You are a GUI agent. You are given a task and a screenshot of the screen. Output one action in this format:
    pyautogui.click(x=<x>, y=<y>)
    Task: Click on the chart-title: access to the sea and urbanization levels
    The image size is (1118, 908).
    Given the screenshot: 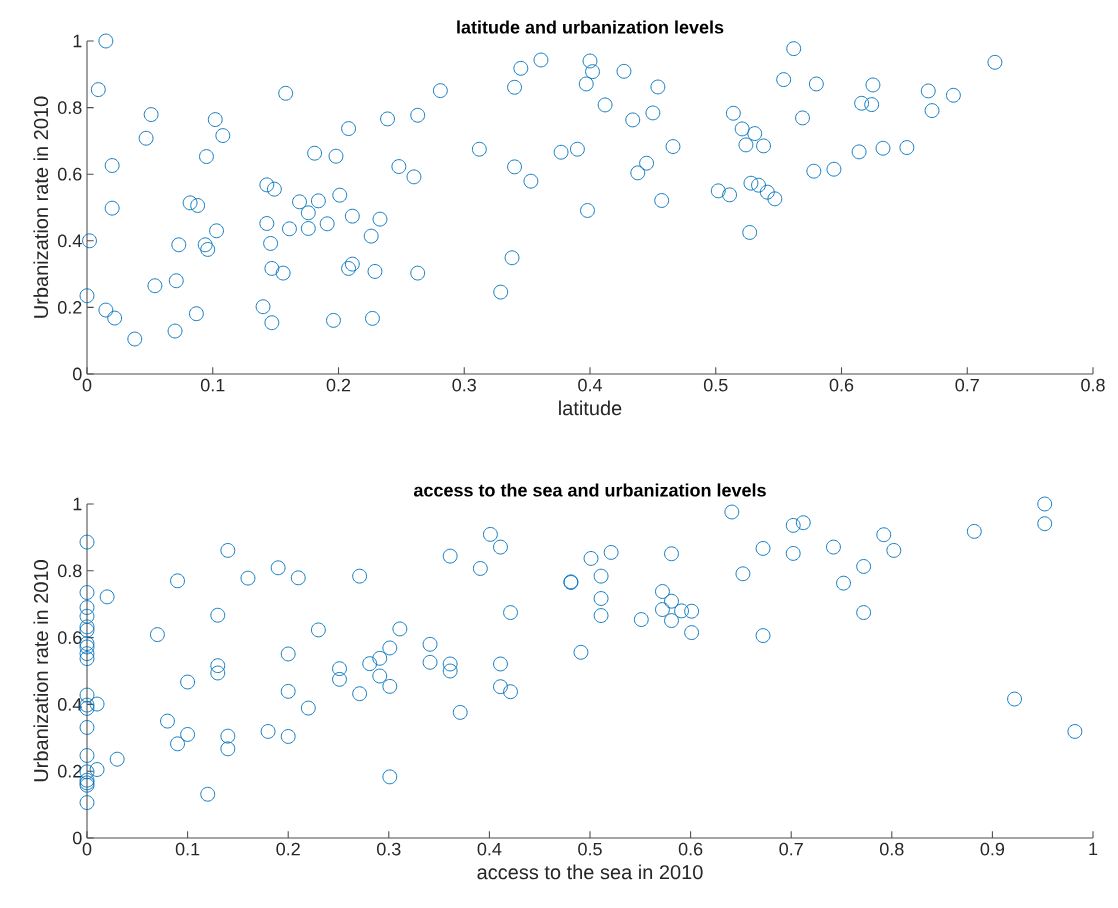 What is the action you would take?
    pyautogui.click(x=589, y=490)
    